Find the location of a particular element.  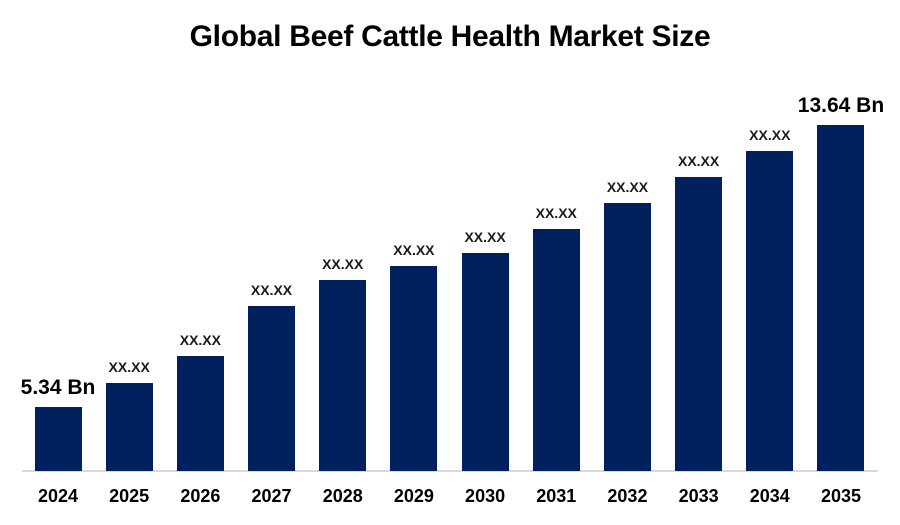

x-axis-label-2027: 2027 is located at coordinates (271, 496).